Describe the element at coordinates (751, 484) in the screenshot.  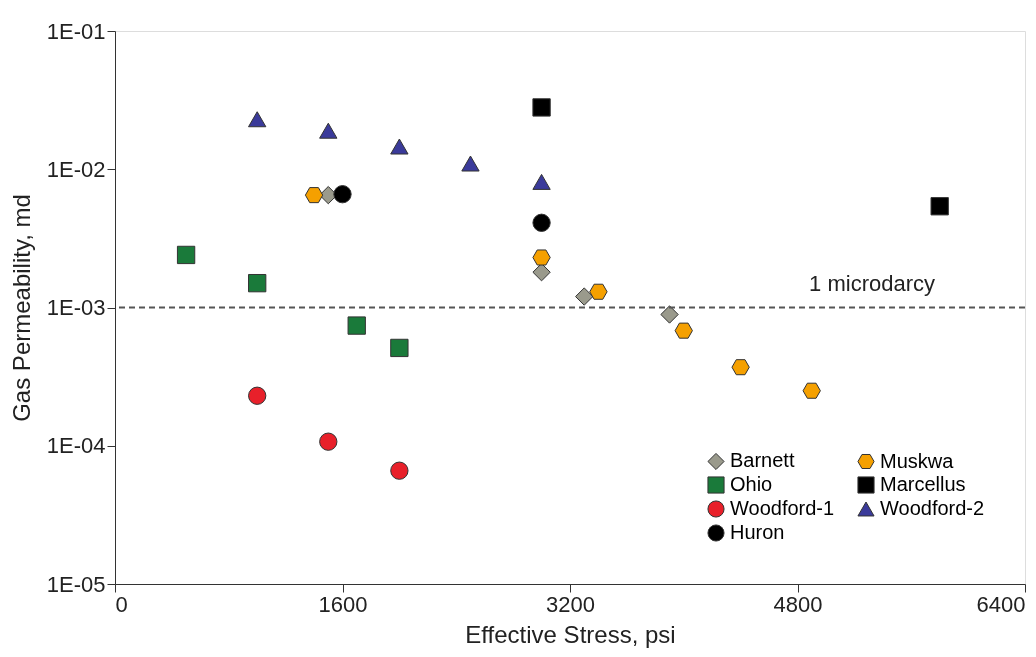
I see `legend-label: Ohio` at that location.